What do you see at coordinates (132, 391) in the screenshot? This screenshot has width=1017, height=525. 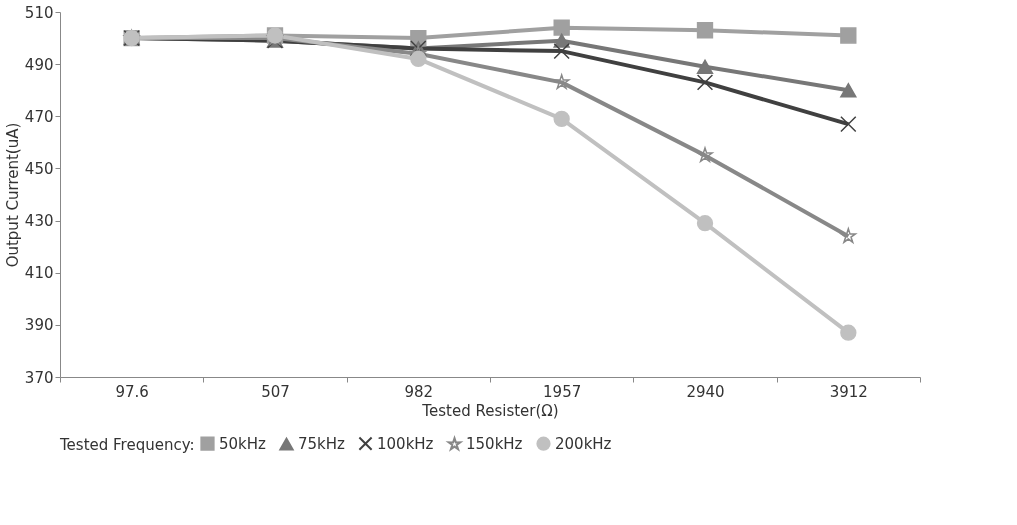 I see `x-tick-label: 97.6` at bounding box center [132, 391].